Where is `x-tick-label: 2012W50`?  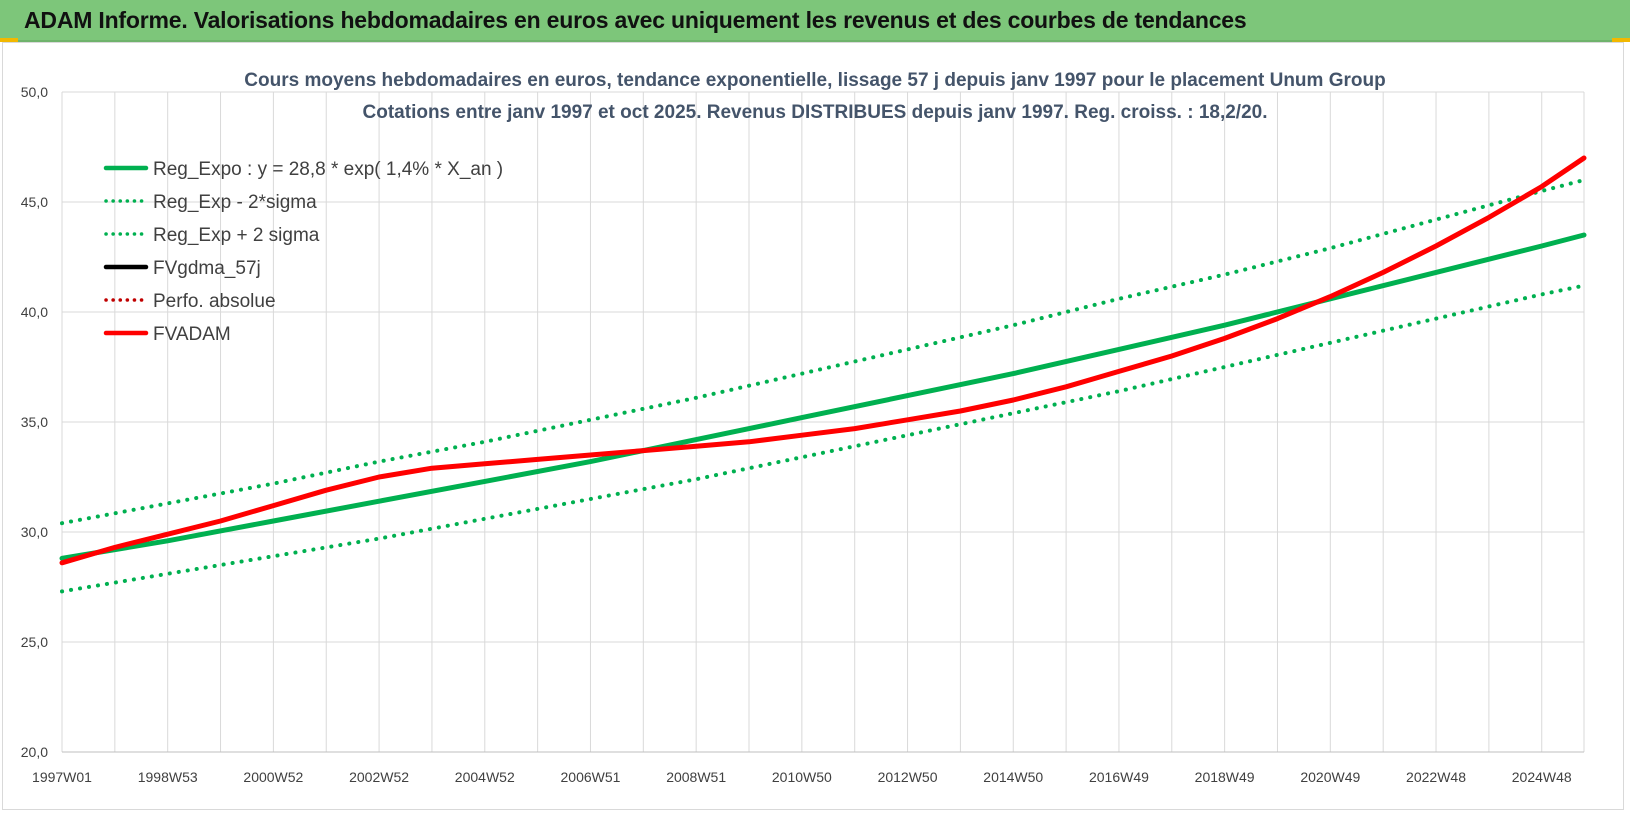
x-tick-label: 2012W50 is located at coordinates (908, 777).